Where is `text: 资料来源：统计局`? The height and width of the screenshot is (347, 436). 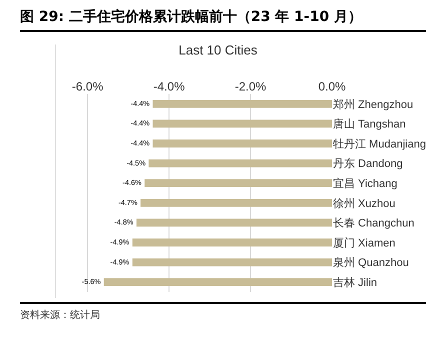
text: 资料来源：统计局 is located at coordinates (223, 312).